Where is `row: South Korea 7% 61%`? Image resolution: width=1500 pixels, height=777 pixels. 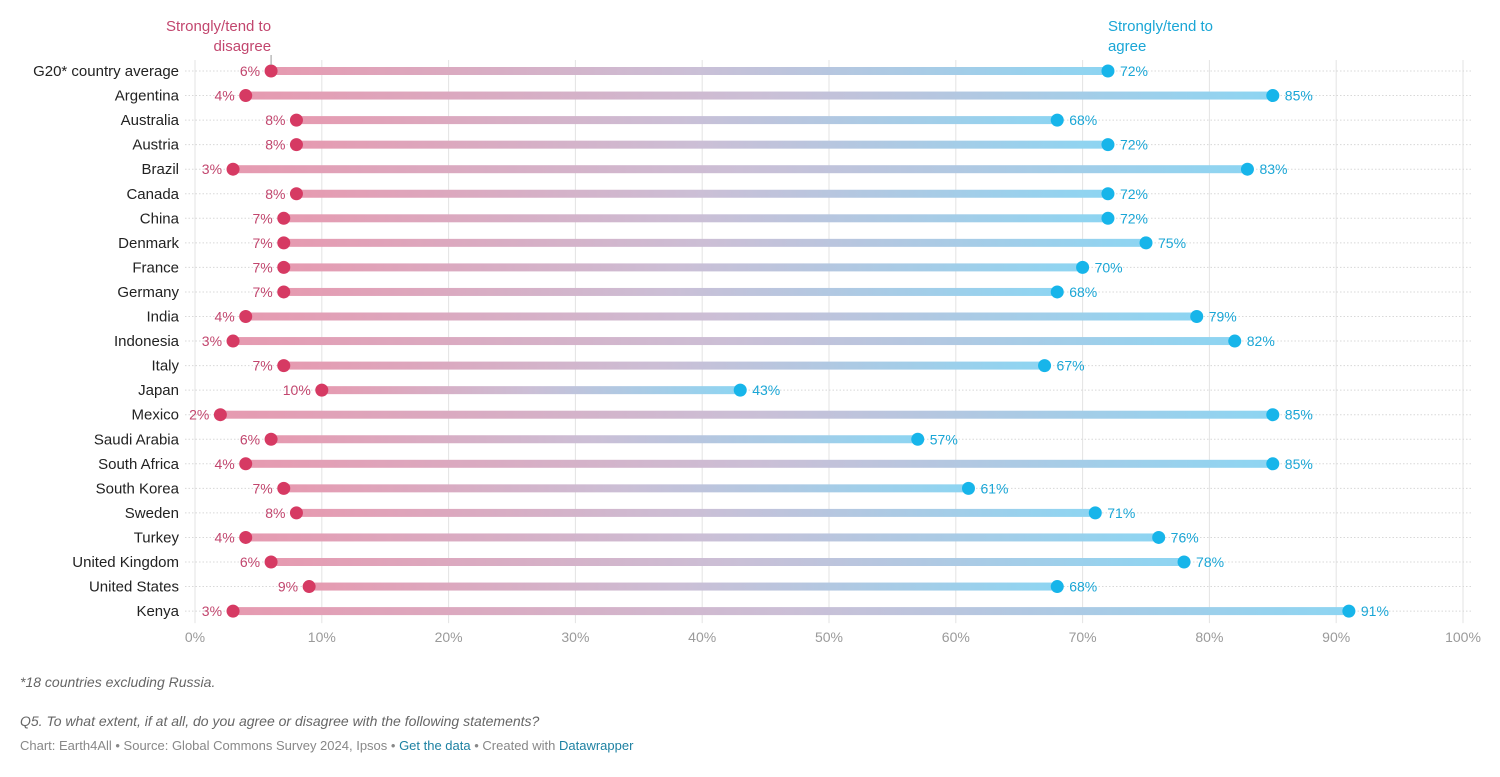
row: South Korea 7% 61% is located at coordinates (784, 488).